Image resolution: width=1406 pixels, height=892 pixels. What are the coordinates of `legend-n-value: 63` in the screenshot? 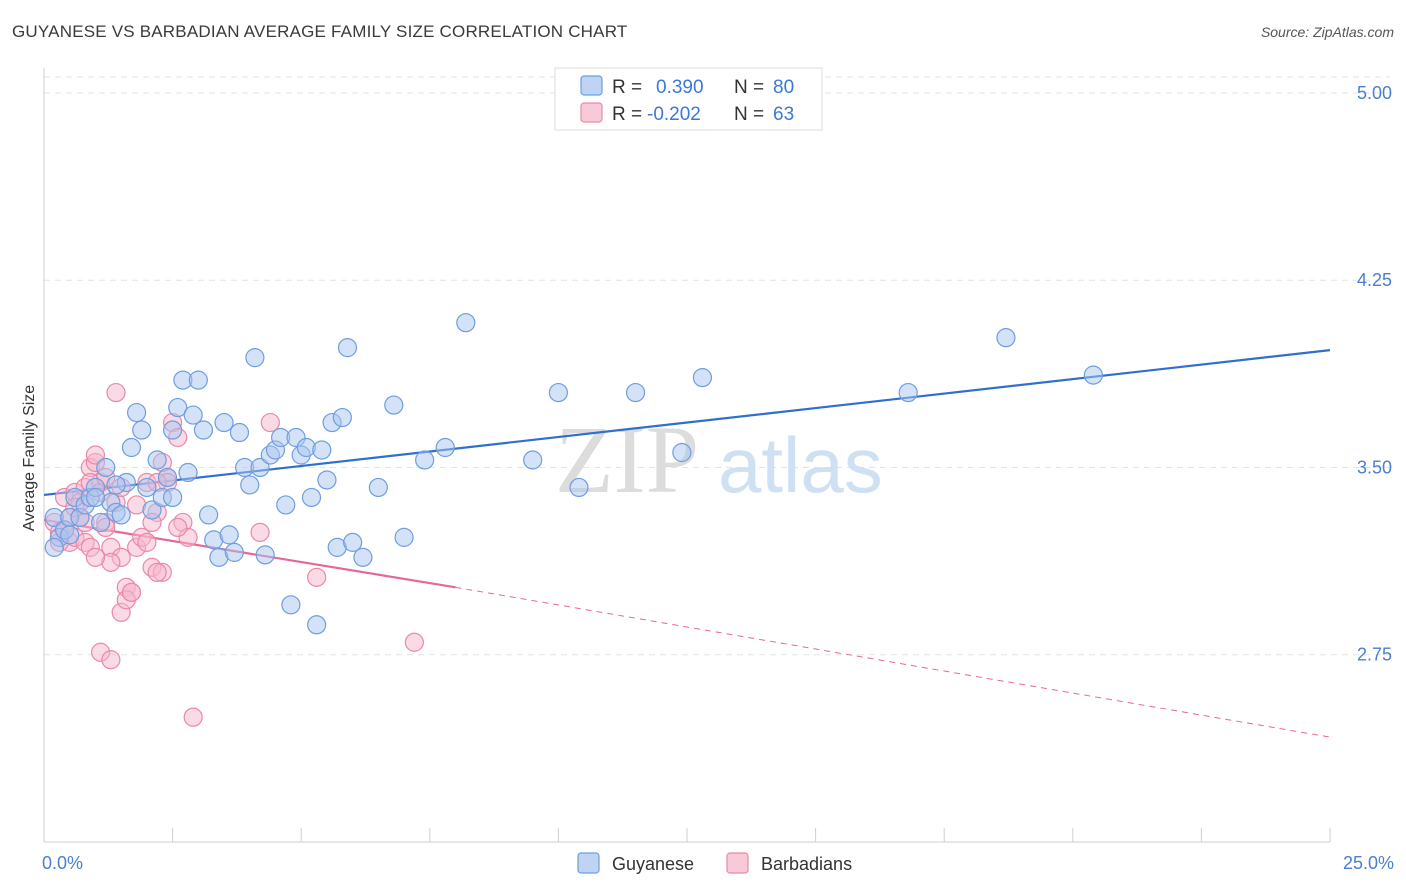 It's located at (783, 114).